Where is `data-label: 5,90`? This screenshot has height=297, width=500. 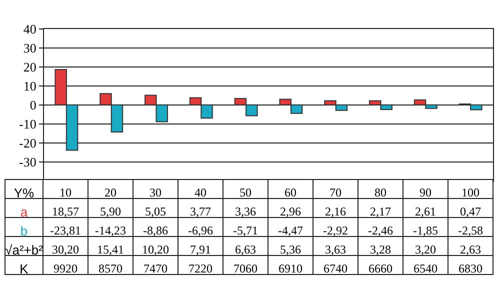 data-label: 5,90 is located at coordinates (110, 211).